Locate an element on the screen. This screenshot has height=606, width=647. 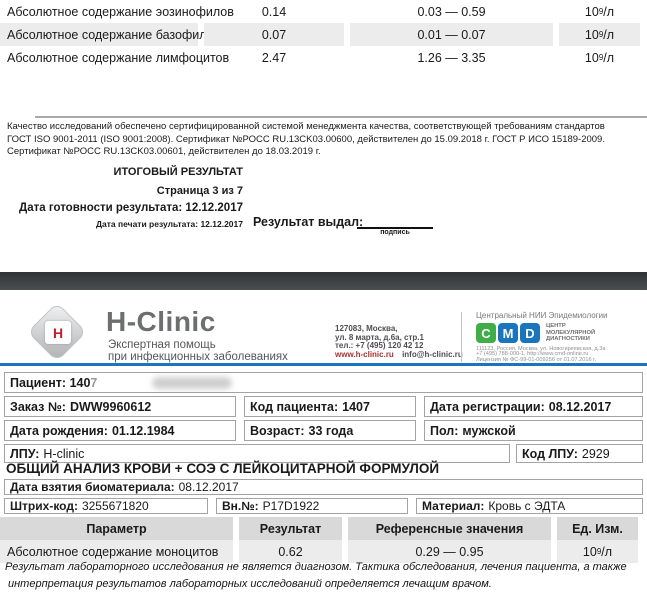
clinic-phone: тел.: +7 (495) 120 42 12 is located at coordinates (379, 346).